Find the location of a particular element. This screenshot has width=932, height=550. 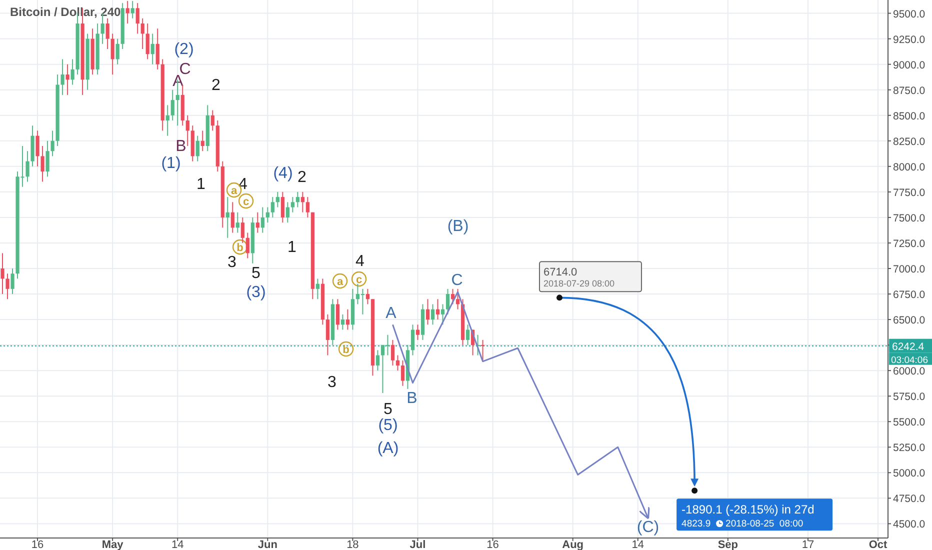

y-tick-label: 5750.0 is located at coordinates (909, 397).